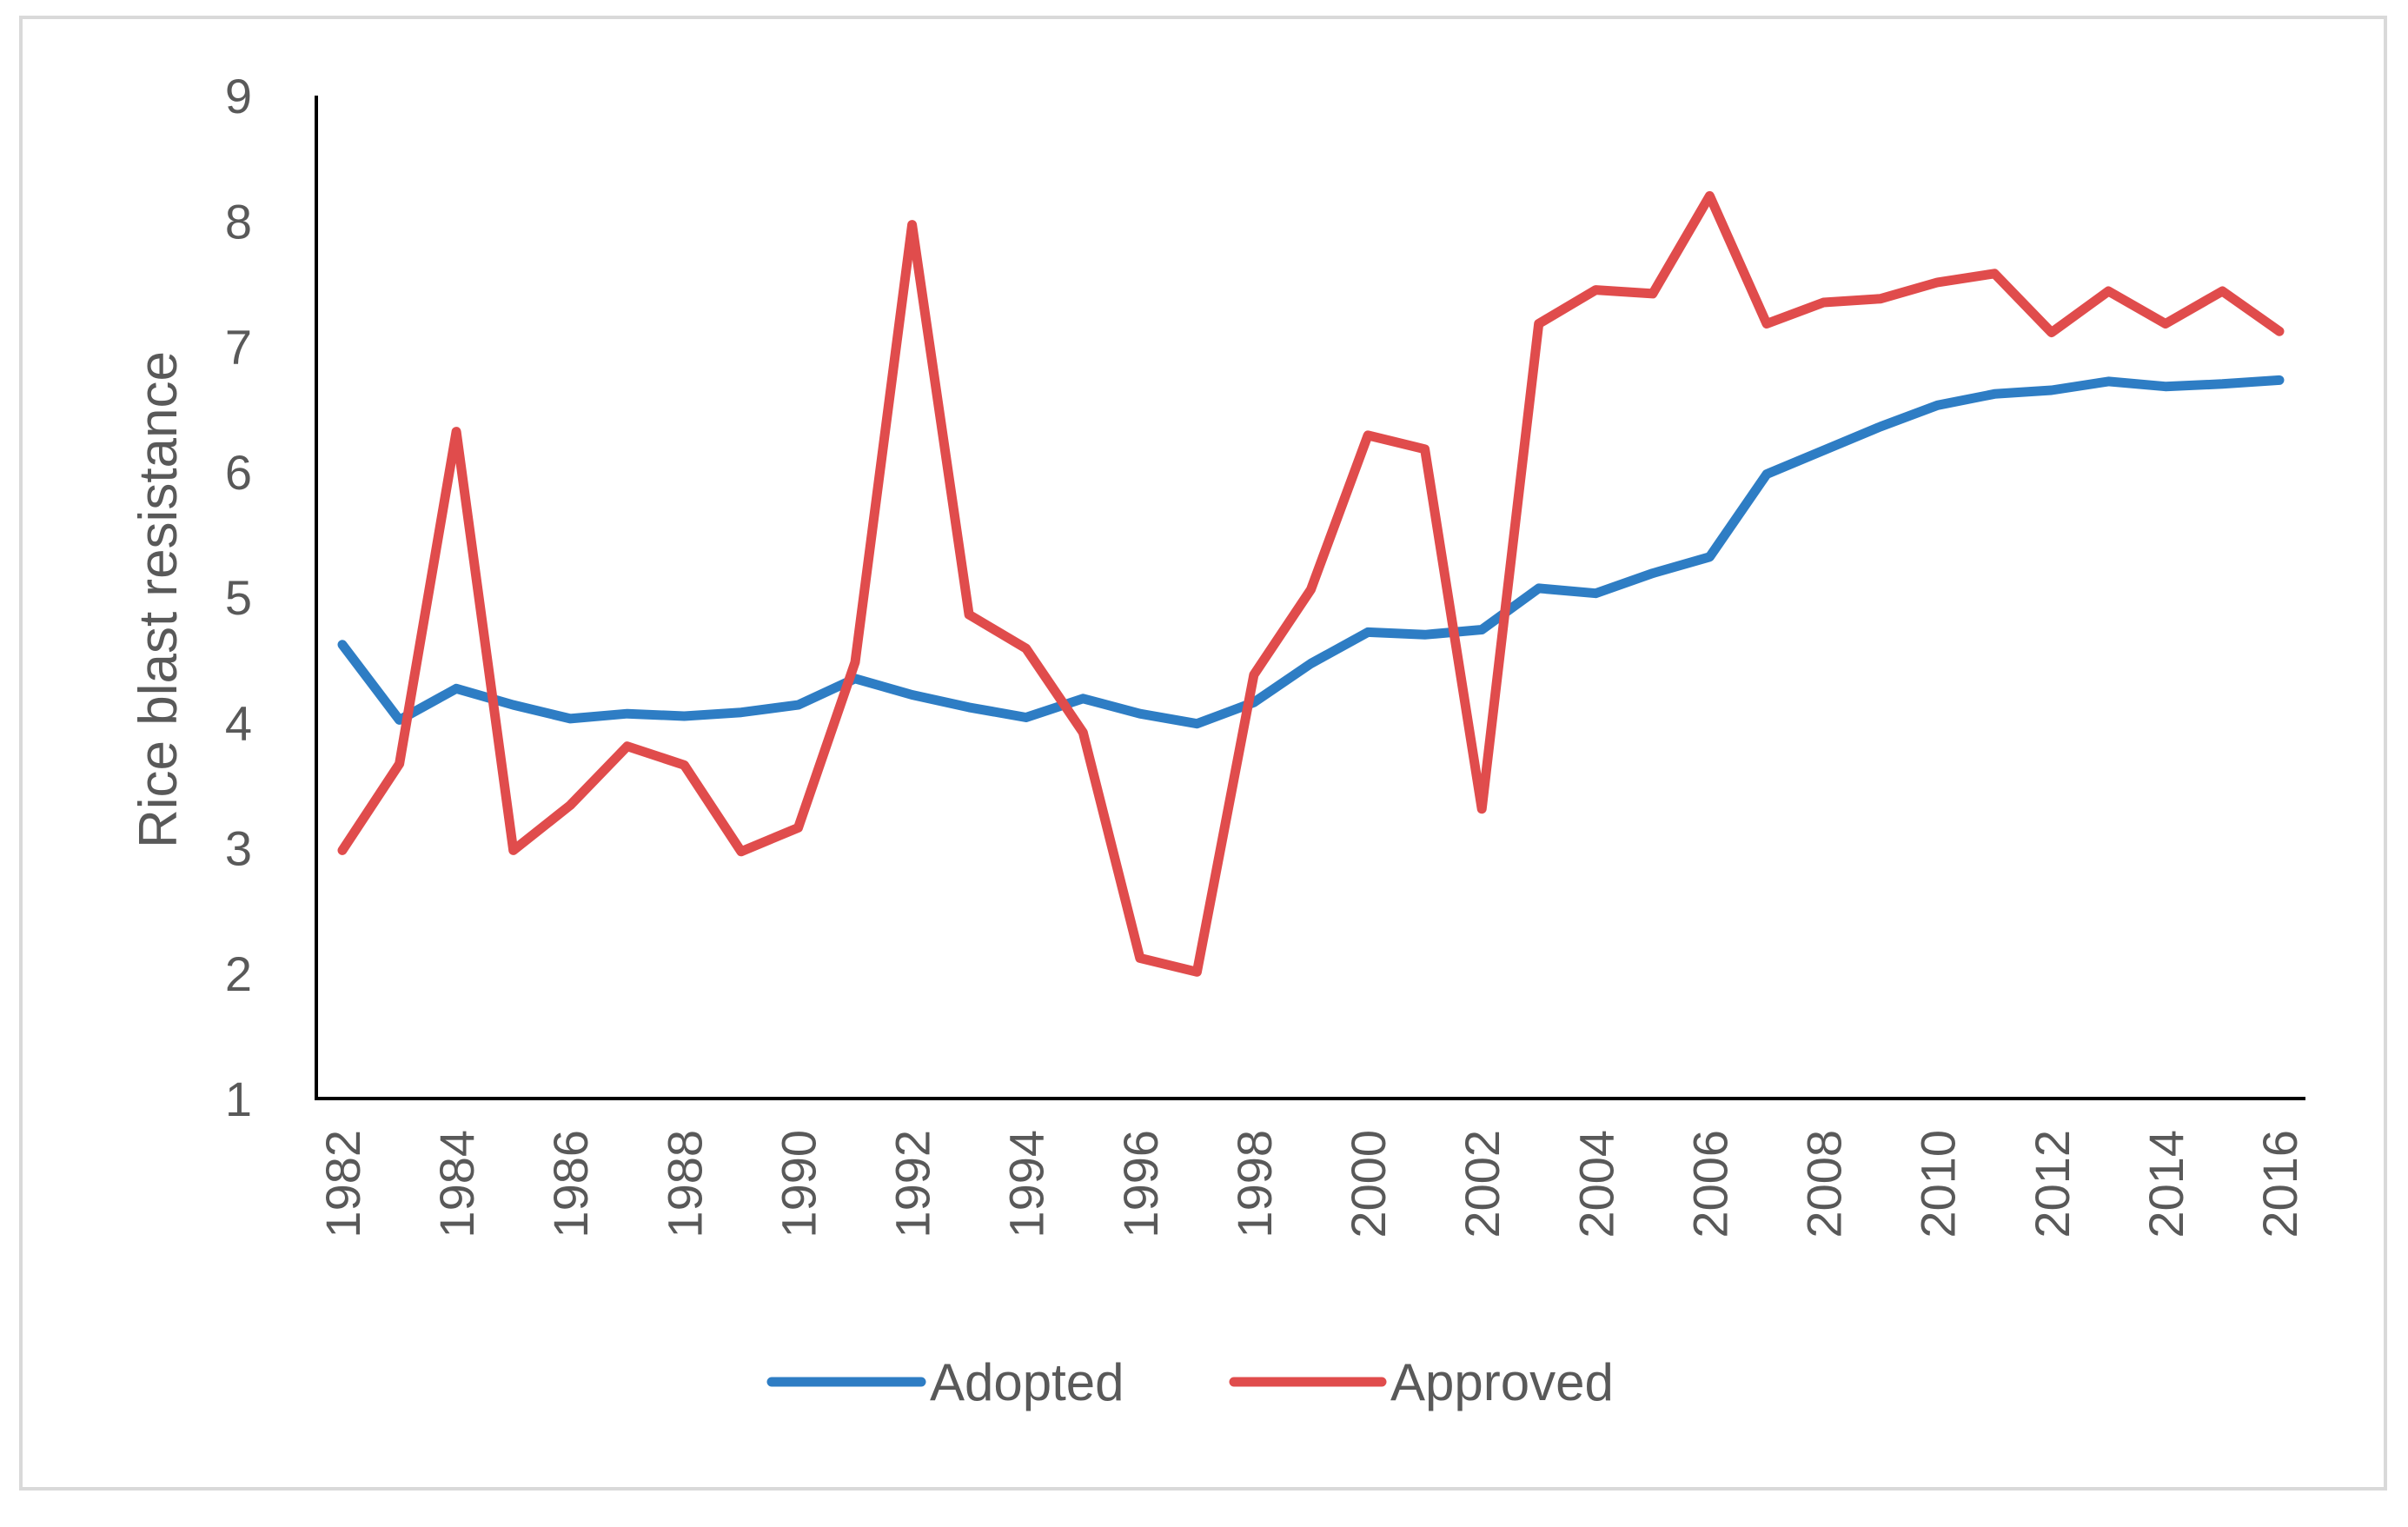  I want to click on x-tick-label-2016: 2016, so click(2279, 1184).